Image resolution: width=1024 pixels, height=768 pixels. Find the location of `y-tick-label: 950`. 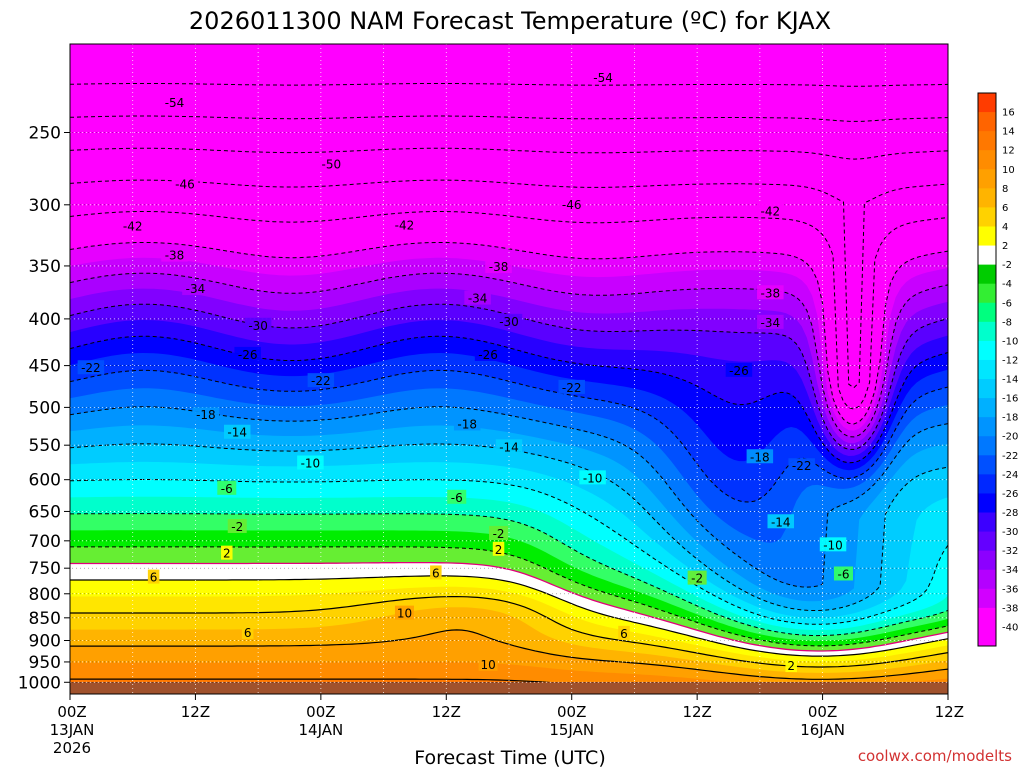

y-tick-label: 950 is located at coordinates (45, 663).